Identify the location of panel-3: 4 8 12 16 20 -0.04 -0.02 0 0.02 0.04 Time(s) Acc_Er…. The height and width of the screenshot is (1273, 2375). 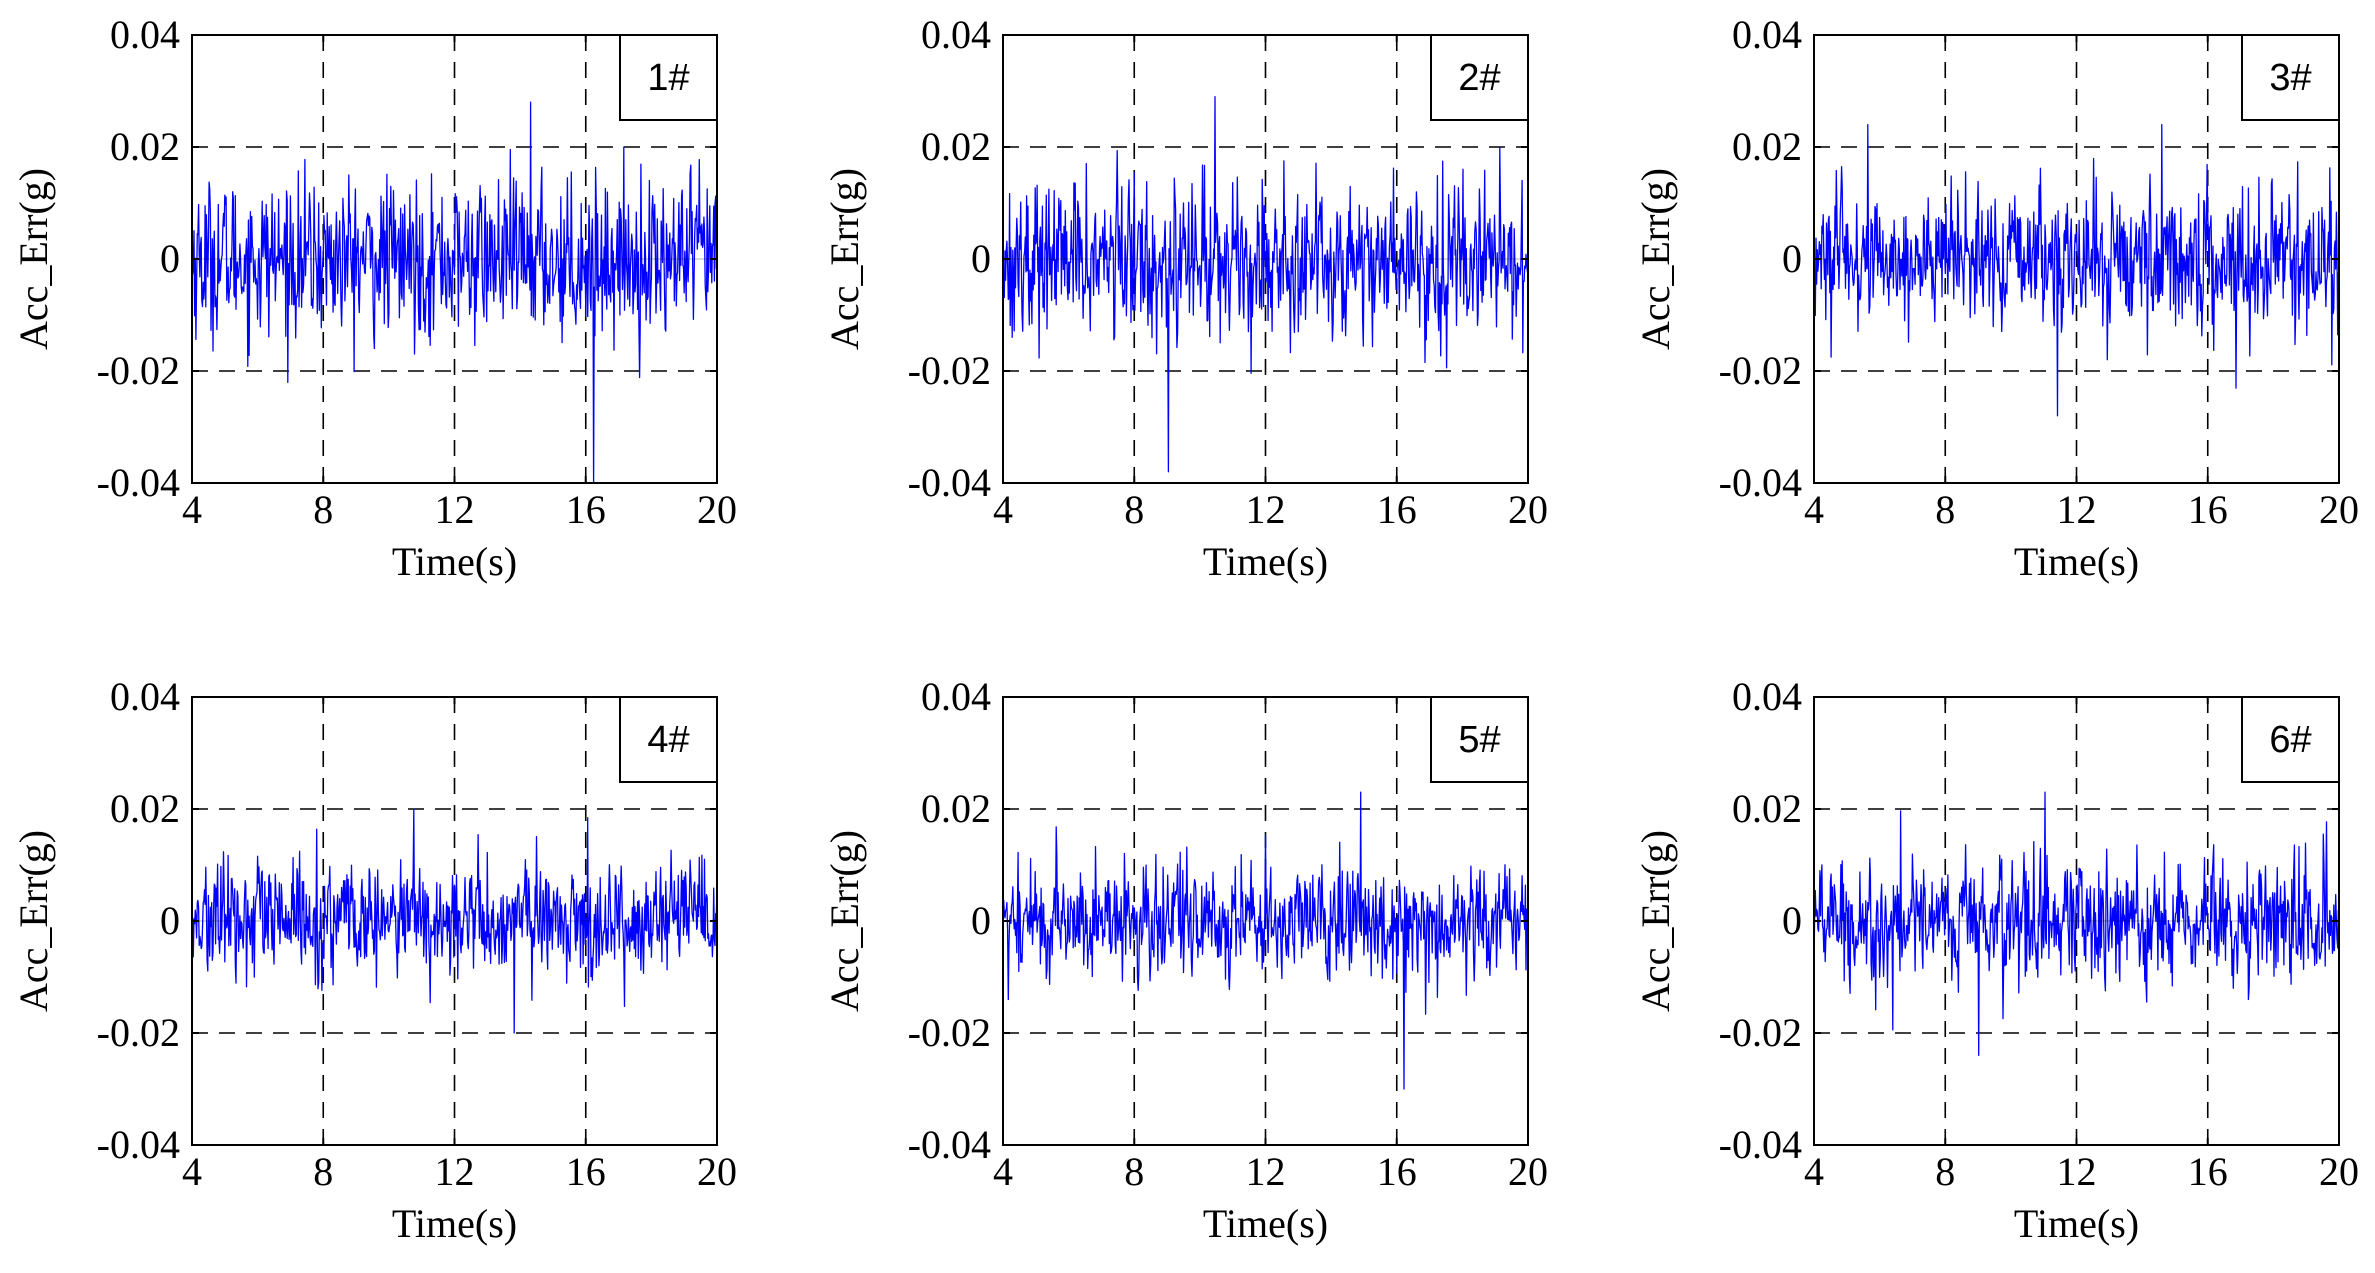
(1996, 298).